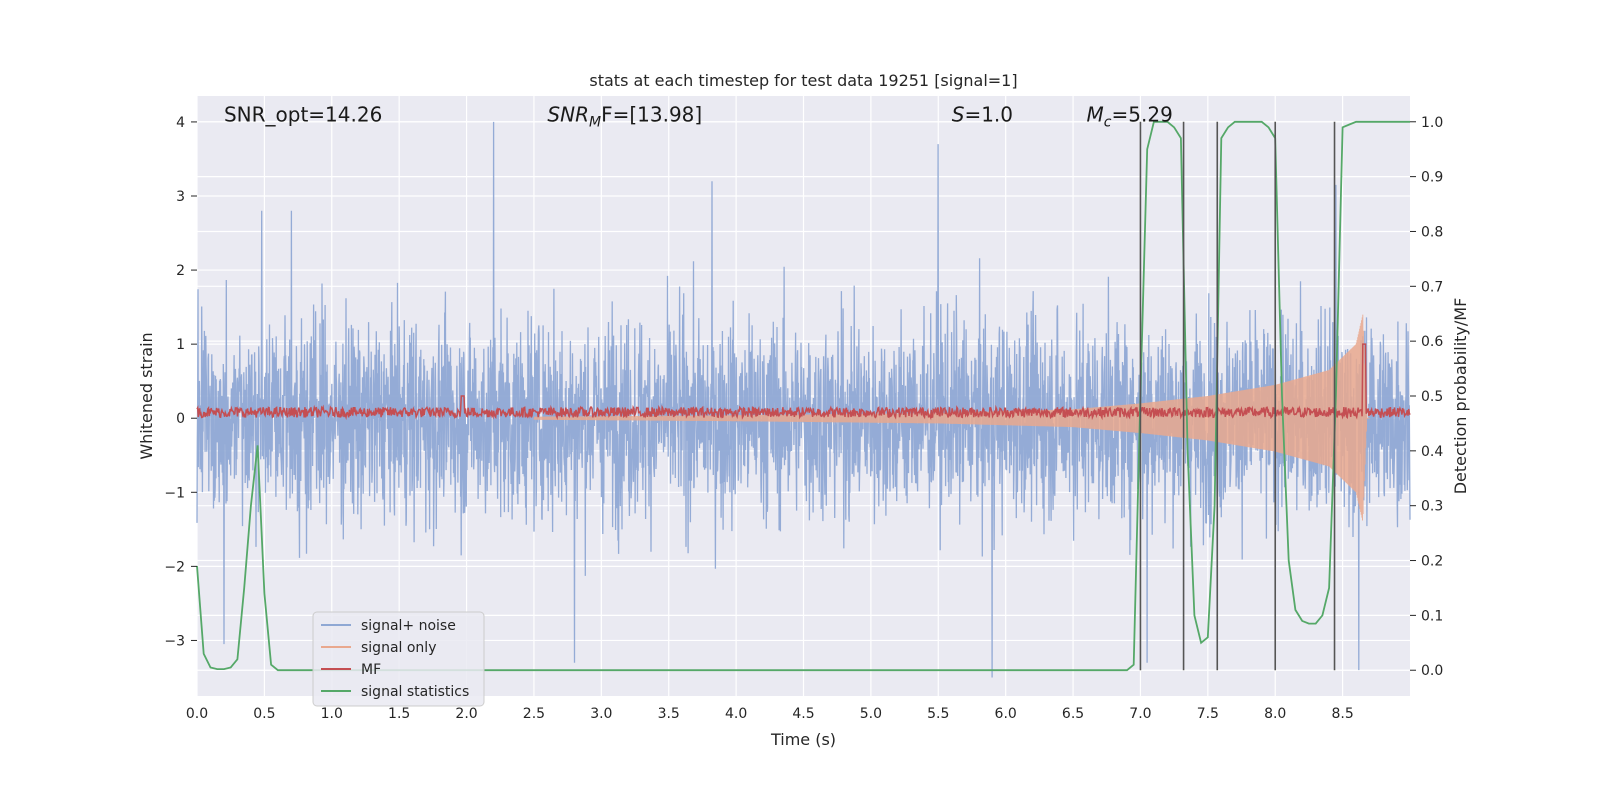  I want to click on y2-axis-label: Detection probability/MF, so click(1460, 396).